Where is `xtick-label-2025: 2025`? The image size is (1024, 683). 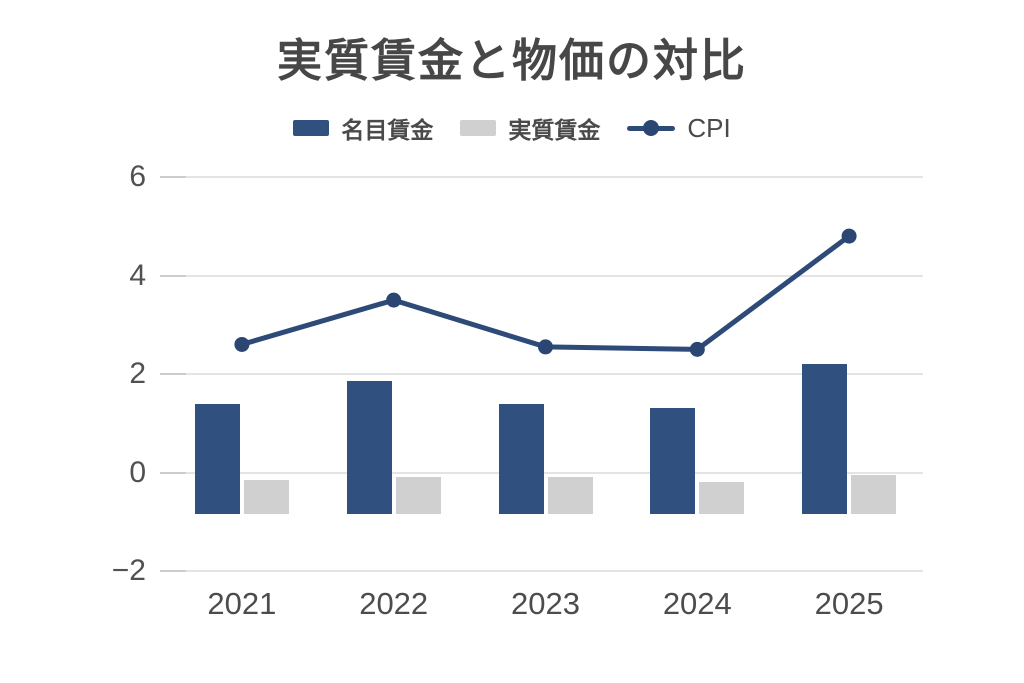 xtick-label-2025: 2025 is located at coordinates (849, 603).